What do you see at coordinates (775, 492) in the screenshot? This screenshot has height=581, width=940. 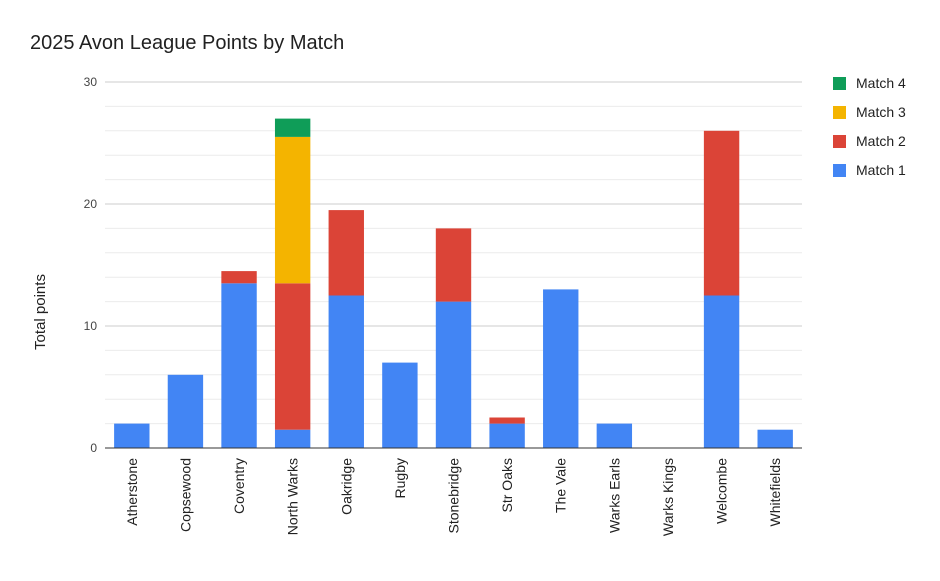 I see `x-category-label: Whitefields` at bounding box center [775, 492].